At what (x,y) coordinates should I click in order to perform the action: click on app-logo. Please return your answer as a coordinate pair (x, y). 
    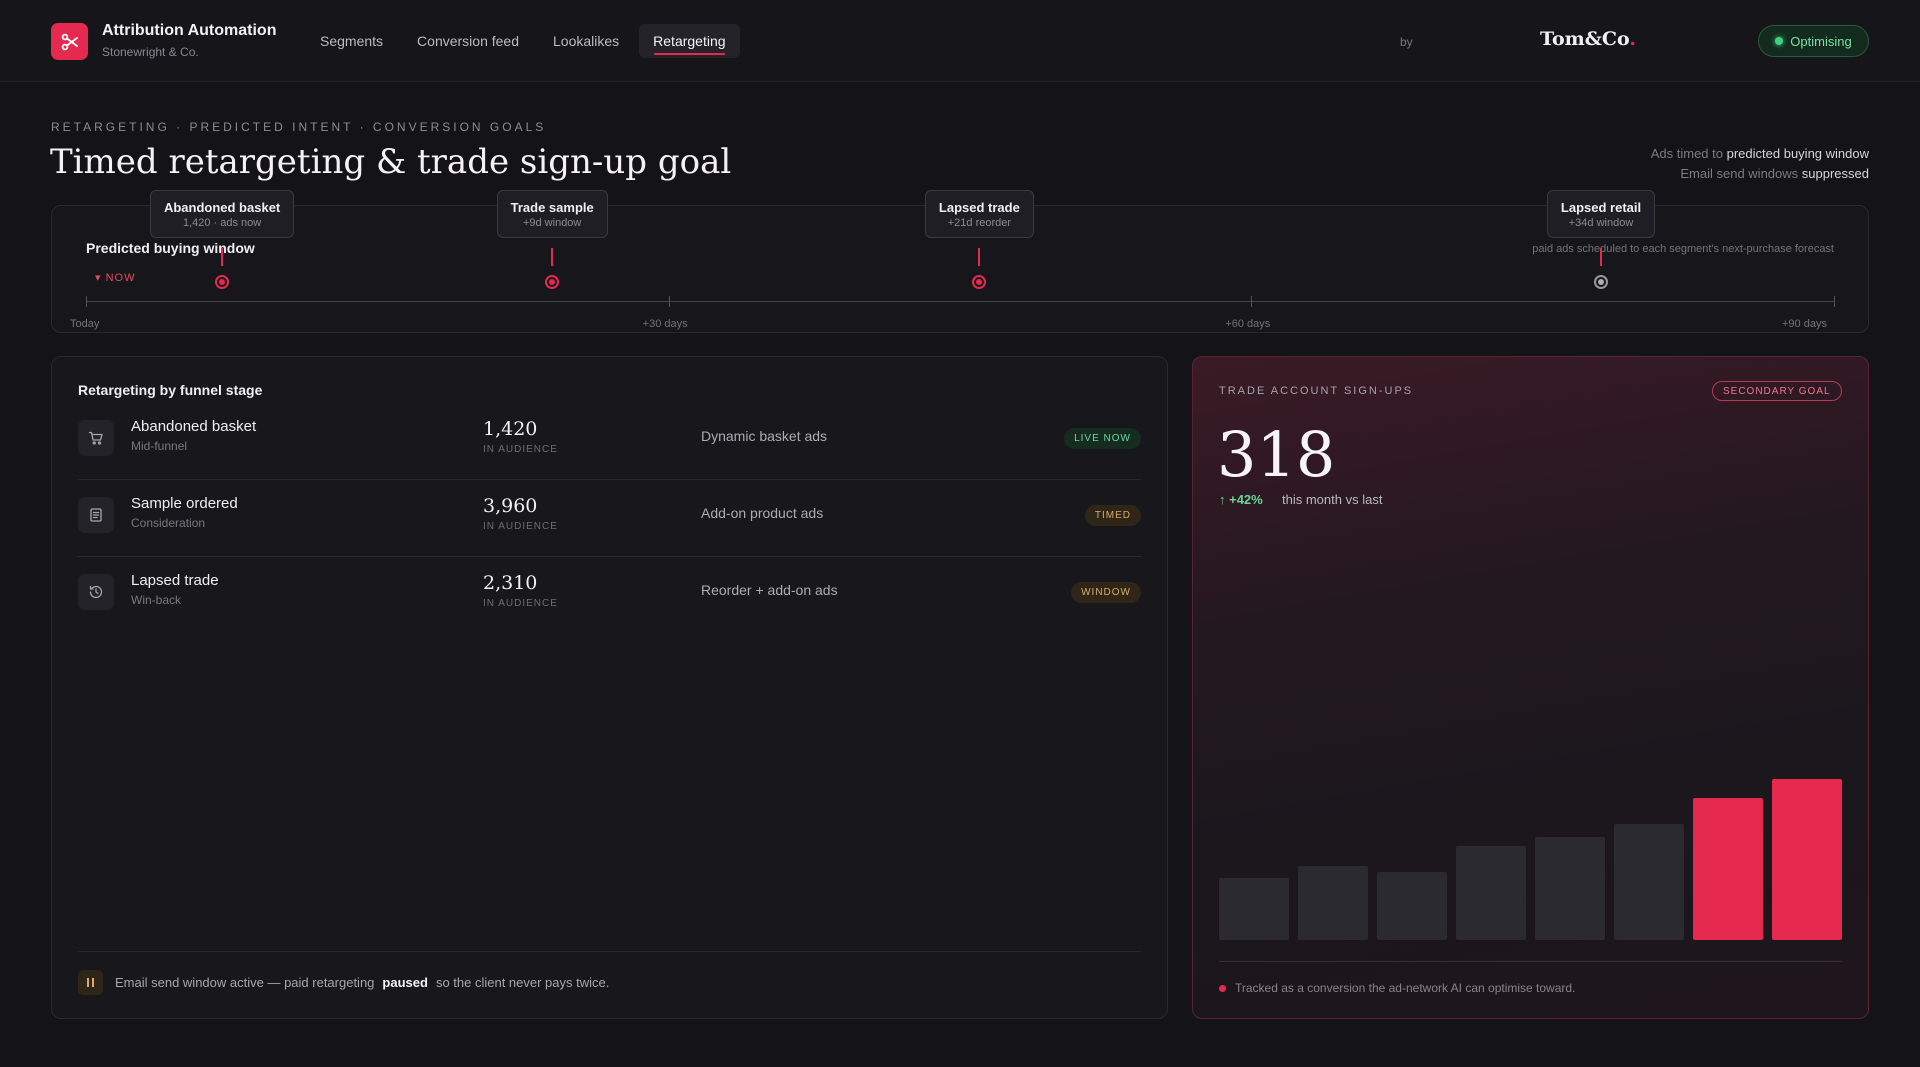
    Looking at the image, I should click on (69, 41).